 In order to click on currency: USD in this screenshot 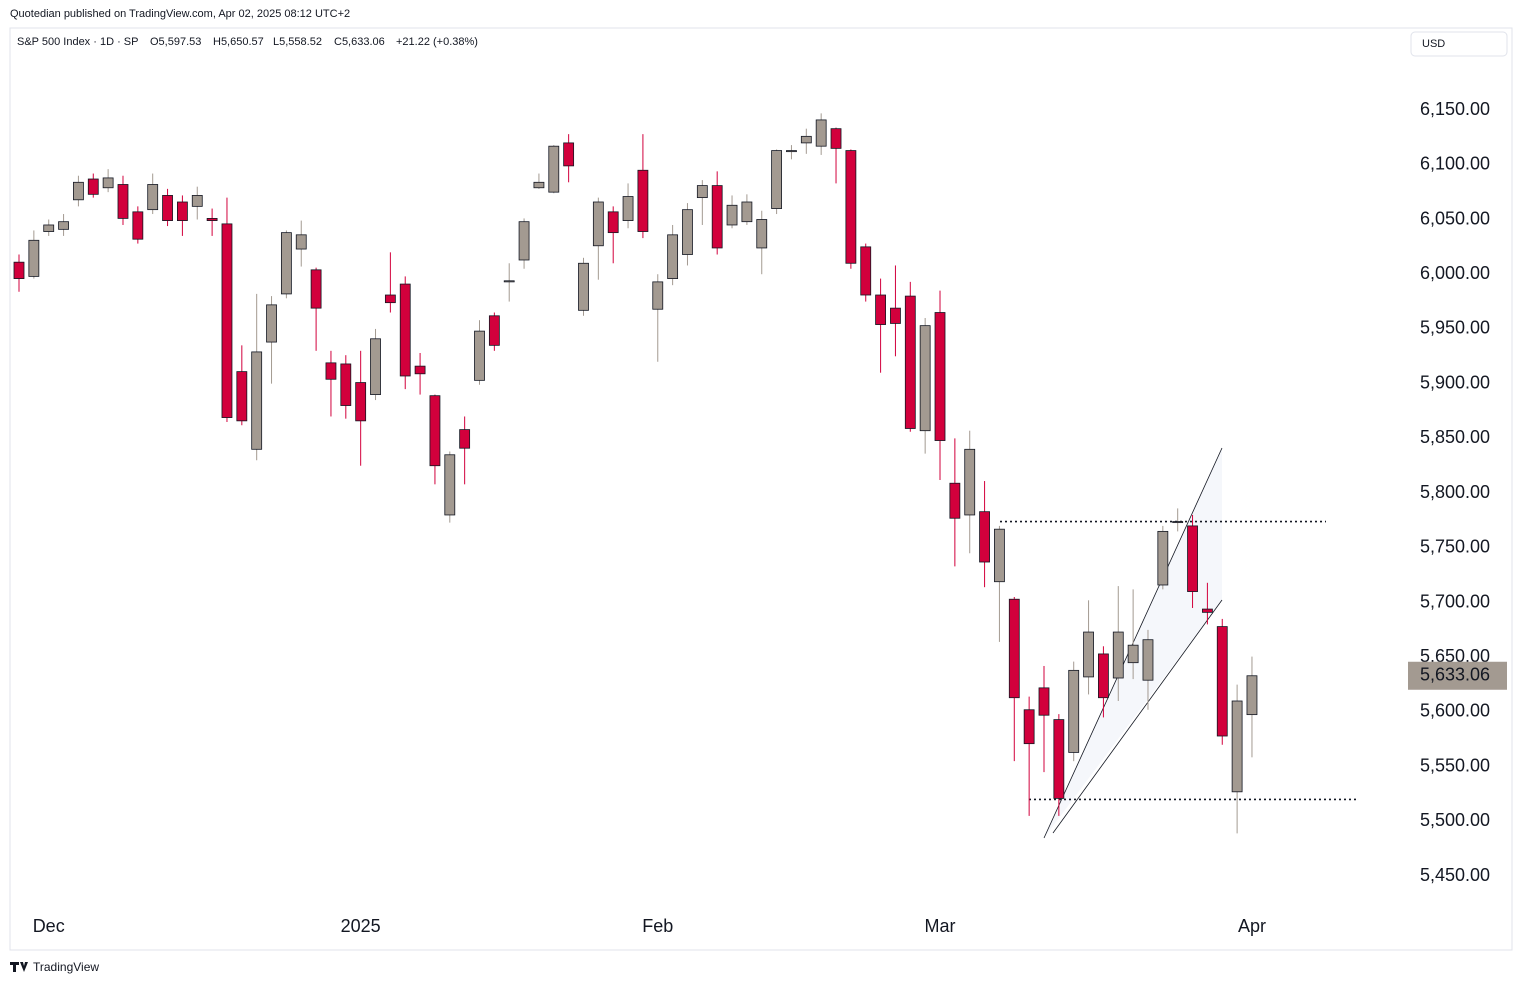, I will do `click(1433, 44)`.